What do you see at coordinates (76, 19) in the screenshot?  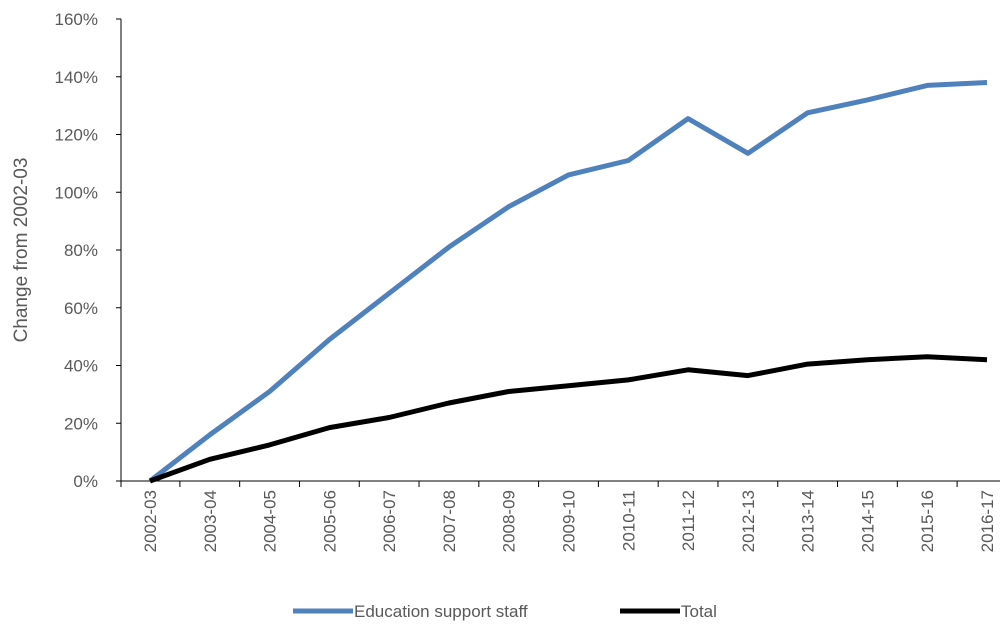 I see `y-tick-label: 160%` at bounding box center [76, 19].